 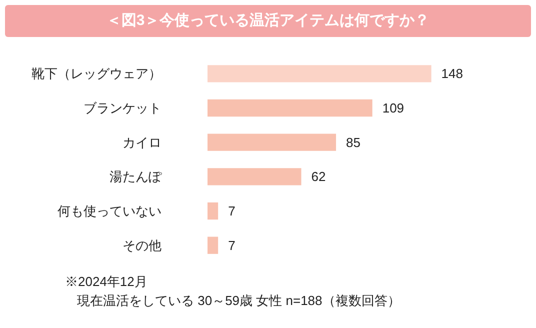 What do you see at coordinates (142, 142) in the screenshot?
I see `y-tick-label: カイロ` at bounding box center [142, 142].